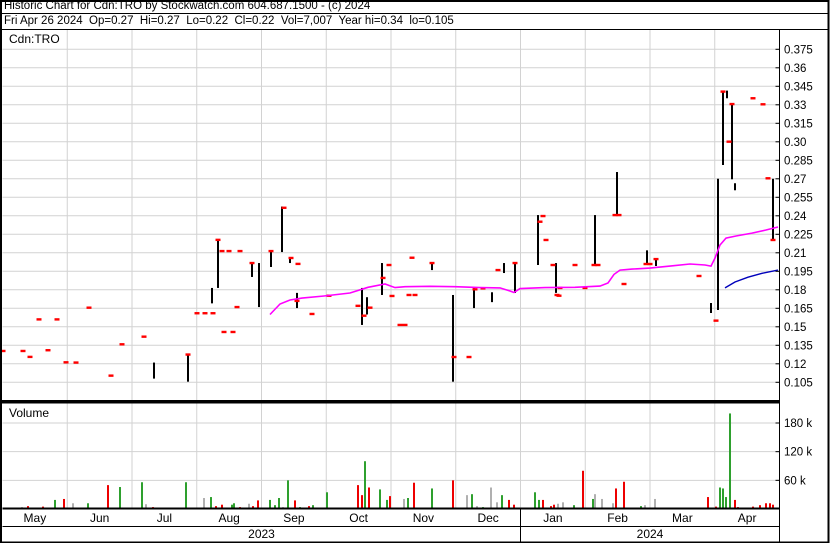 Image resolution: width=830 pixels, height=543 pixels. I want to click on price-tick-label: 0.135, so click(798, 346).